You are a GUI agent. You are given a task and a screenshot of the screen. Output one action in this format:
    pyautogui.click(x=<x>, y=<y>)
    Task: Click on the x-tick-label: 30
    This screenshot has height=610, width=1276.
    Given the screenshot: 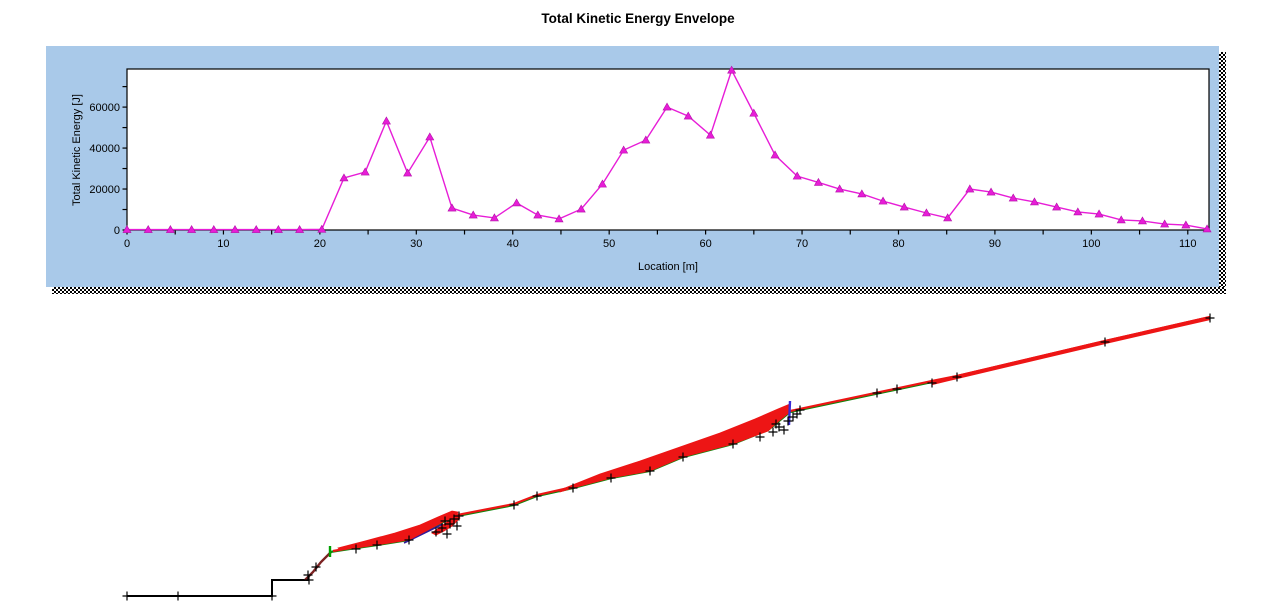 What is the action you would take?
    pyautogui.click(x=416, y=244)
    